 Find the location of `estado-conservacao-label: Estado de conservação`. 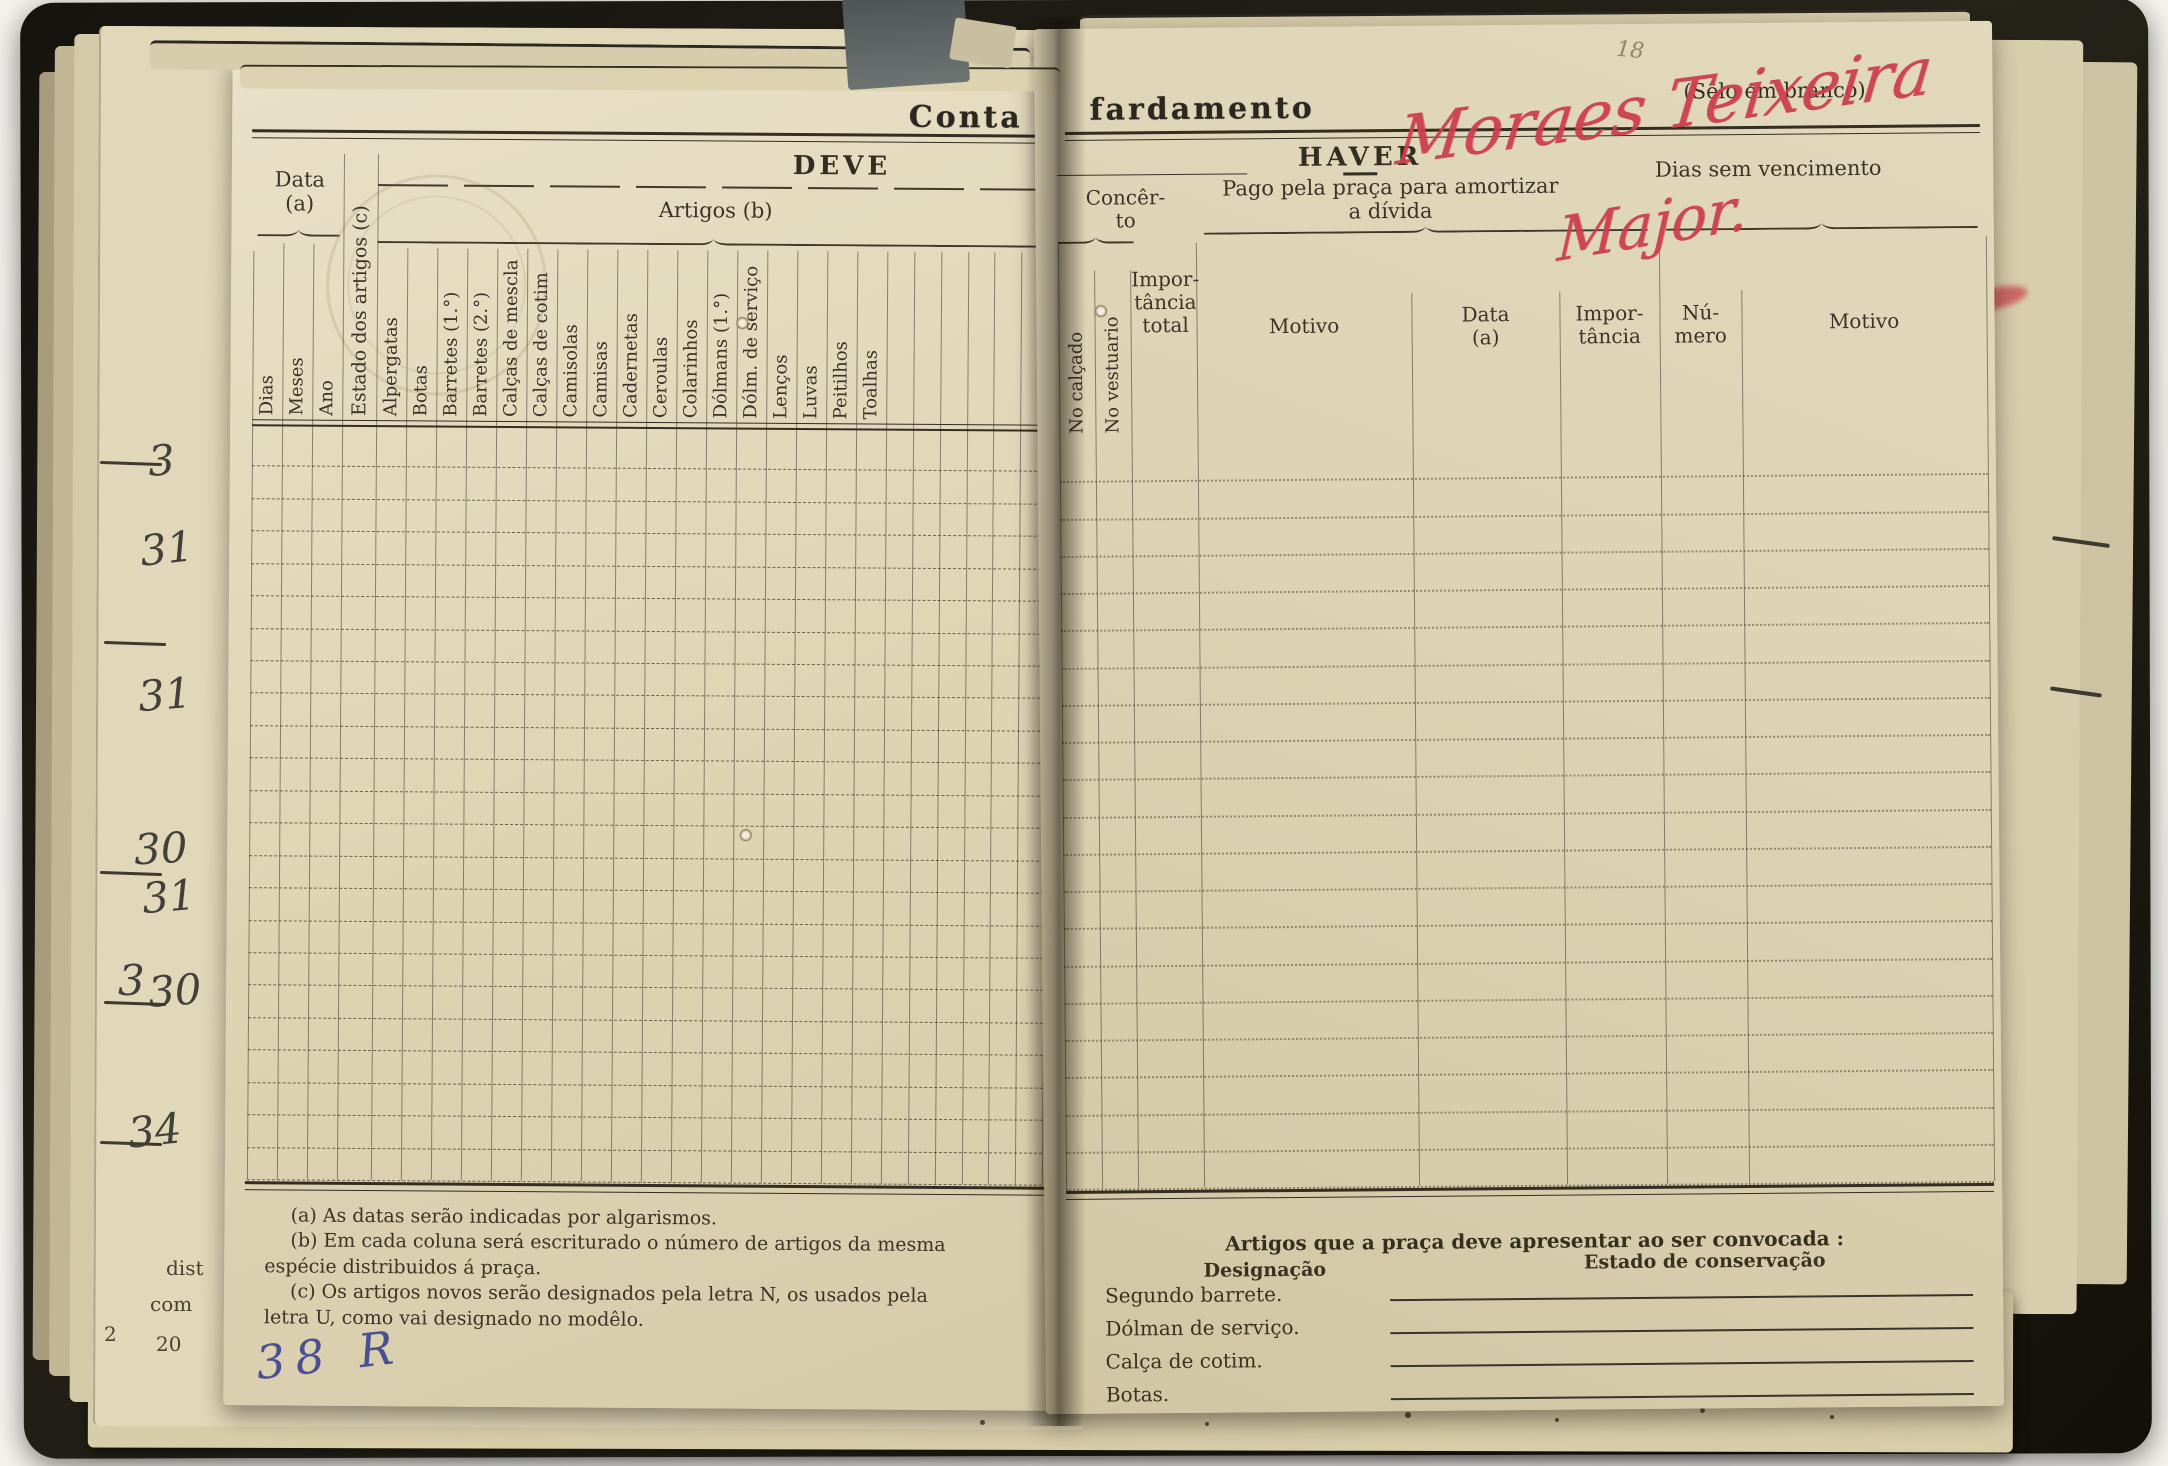

estado-conservacao-label: Estado de conservação is located at coordinates (1704, 1261).